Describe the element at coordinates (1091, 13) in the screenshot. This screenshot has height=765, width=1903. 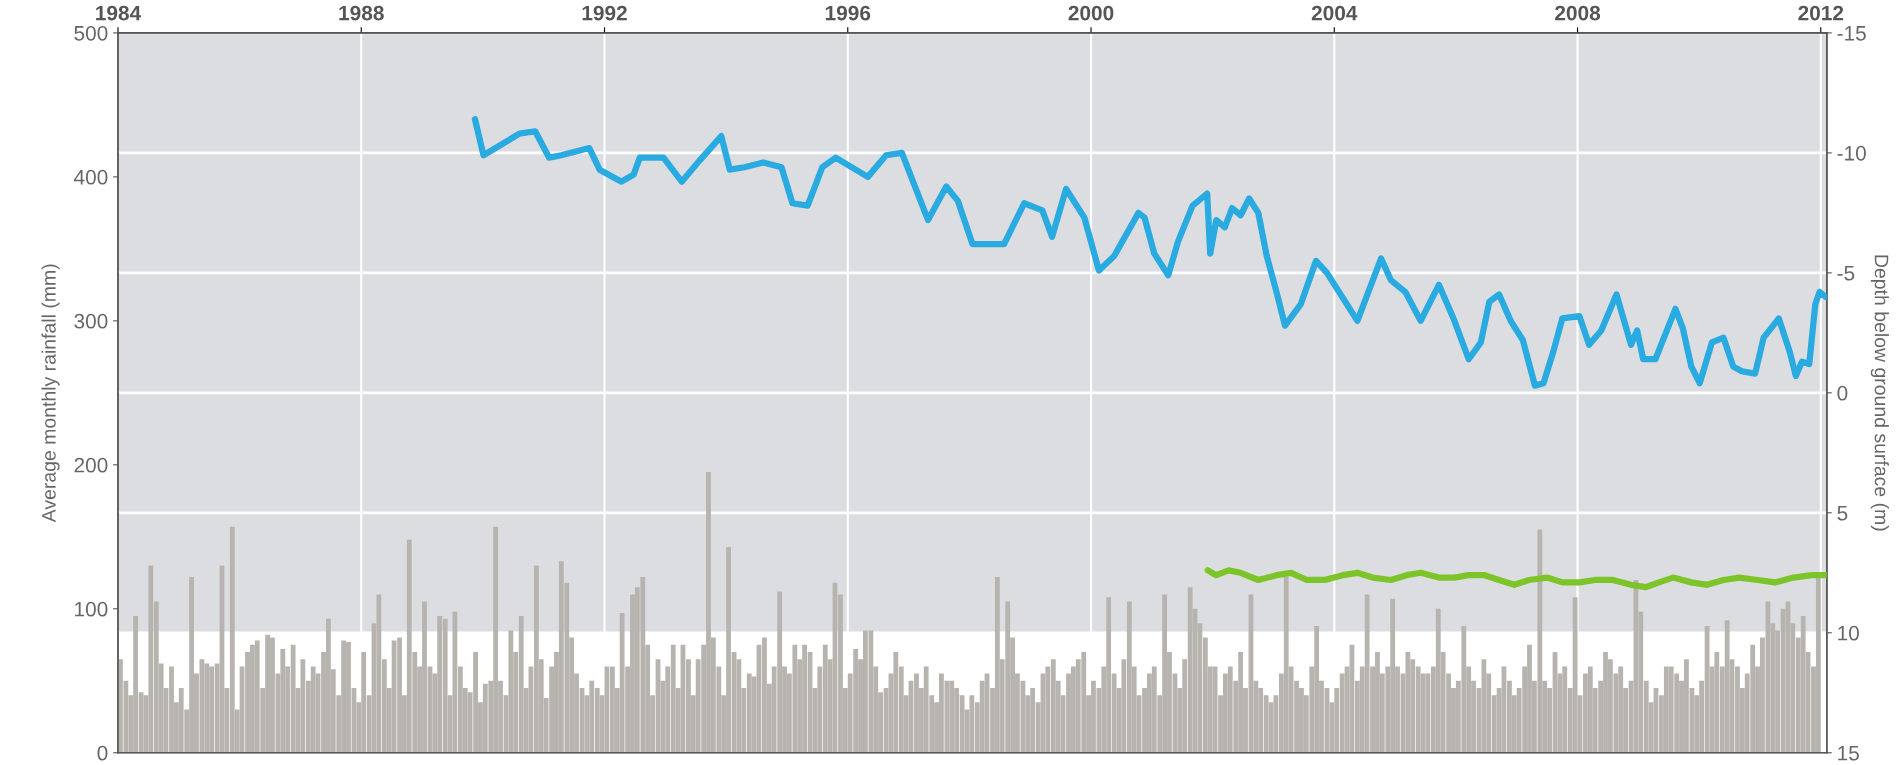
I see `x-tick-label: 2000` at that location.